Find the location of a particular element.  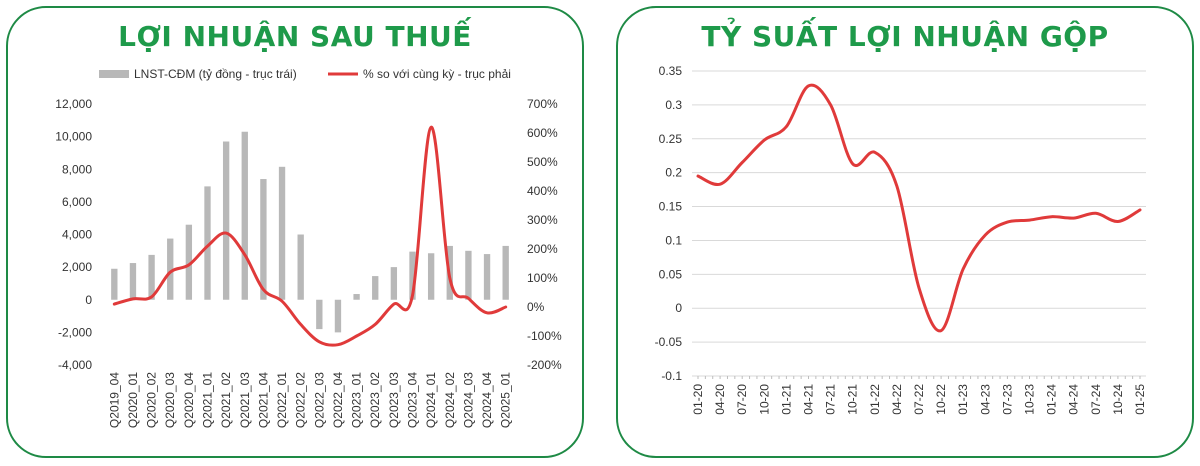

x-axis-tick-label: Q2019_04 is located at coordinates (114, 400).